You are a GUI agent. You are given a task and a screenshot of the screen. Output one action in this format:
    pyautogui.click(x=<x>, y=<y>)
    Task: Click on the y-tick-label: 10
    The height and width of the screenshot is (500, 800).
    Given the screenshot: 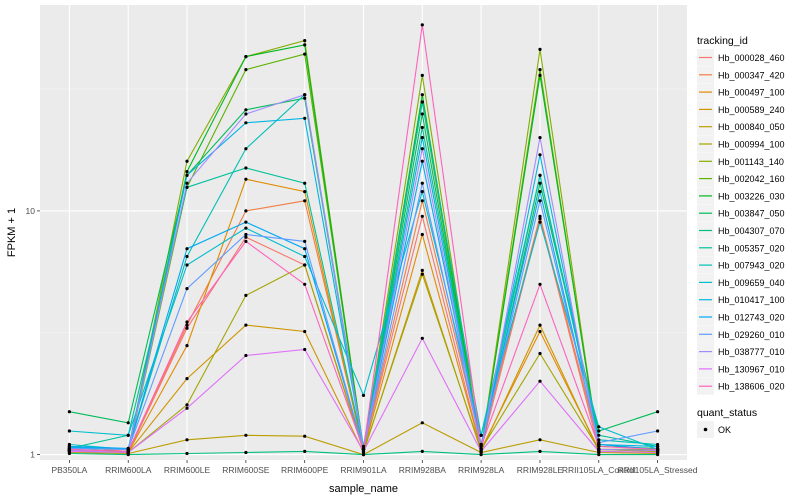 What is the action you would take?
    pyautogui.click(x=31, y=211)
    